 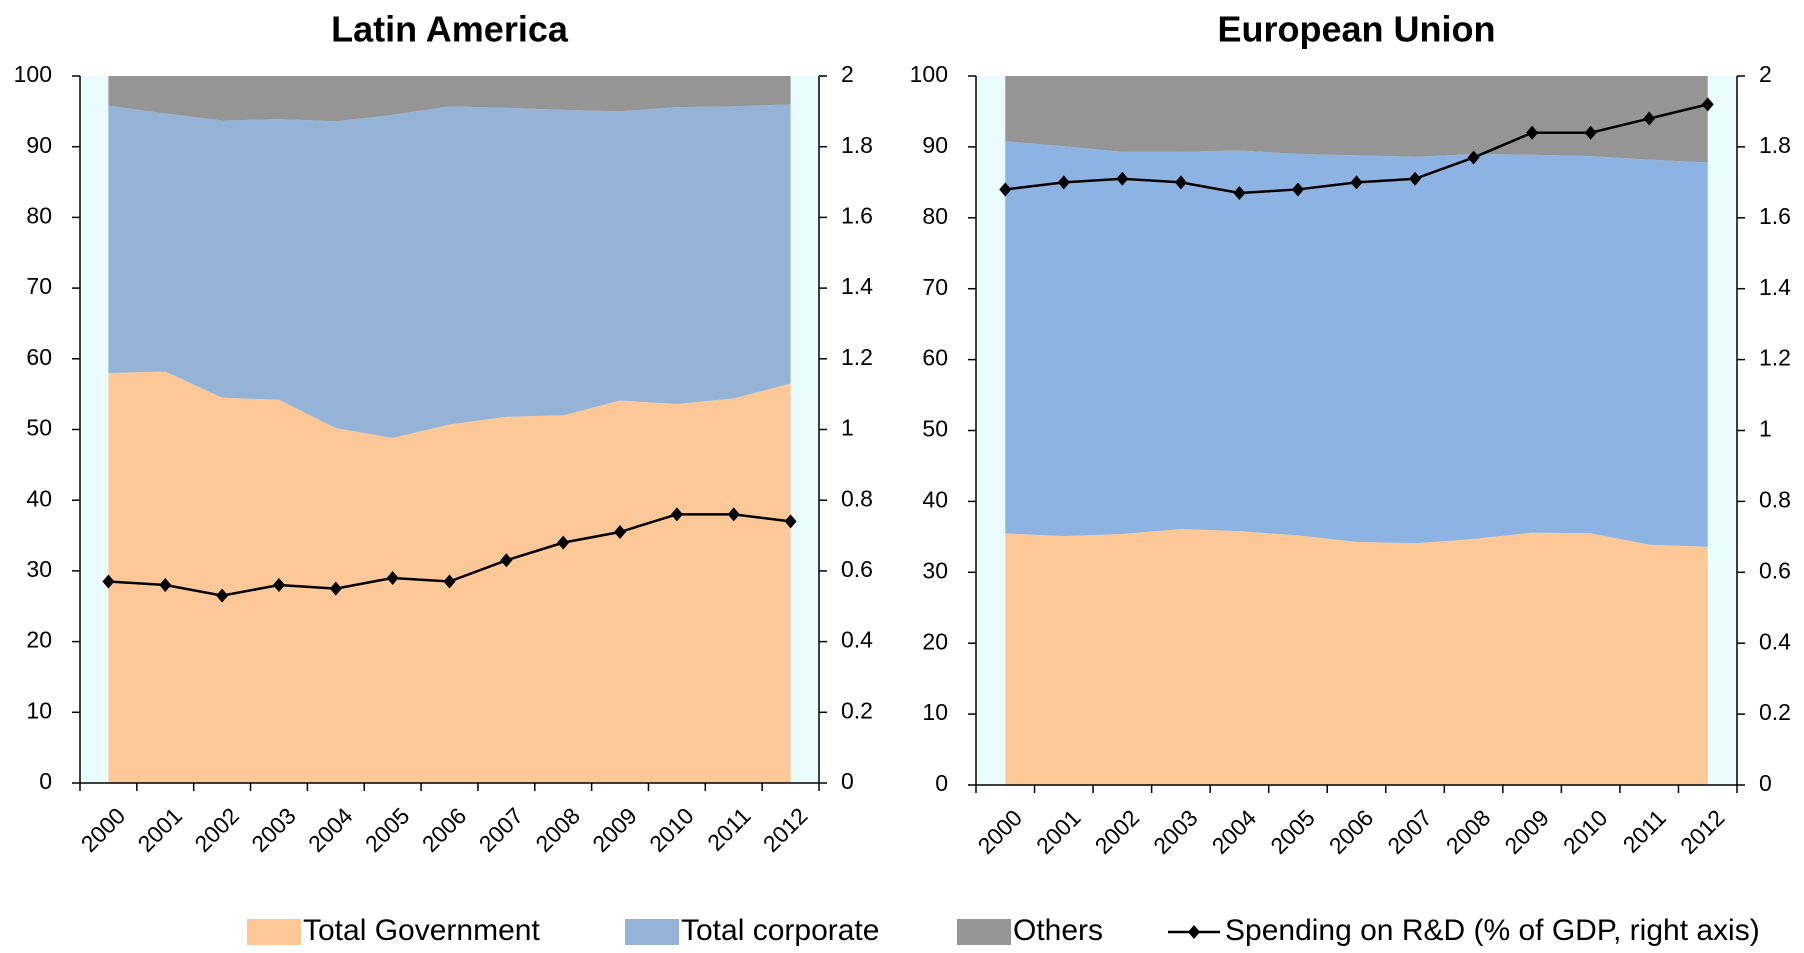 I want to click on y2-tick-label: 1.8, so click(x=1775, y=145).